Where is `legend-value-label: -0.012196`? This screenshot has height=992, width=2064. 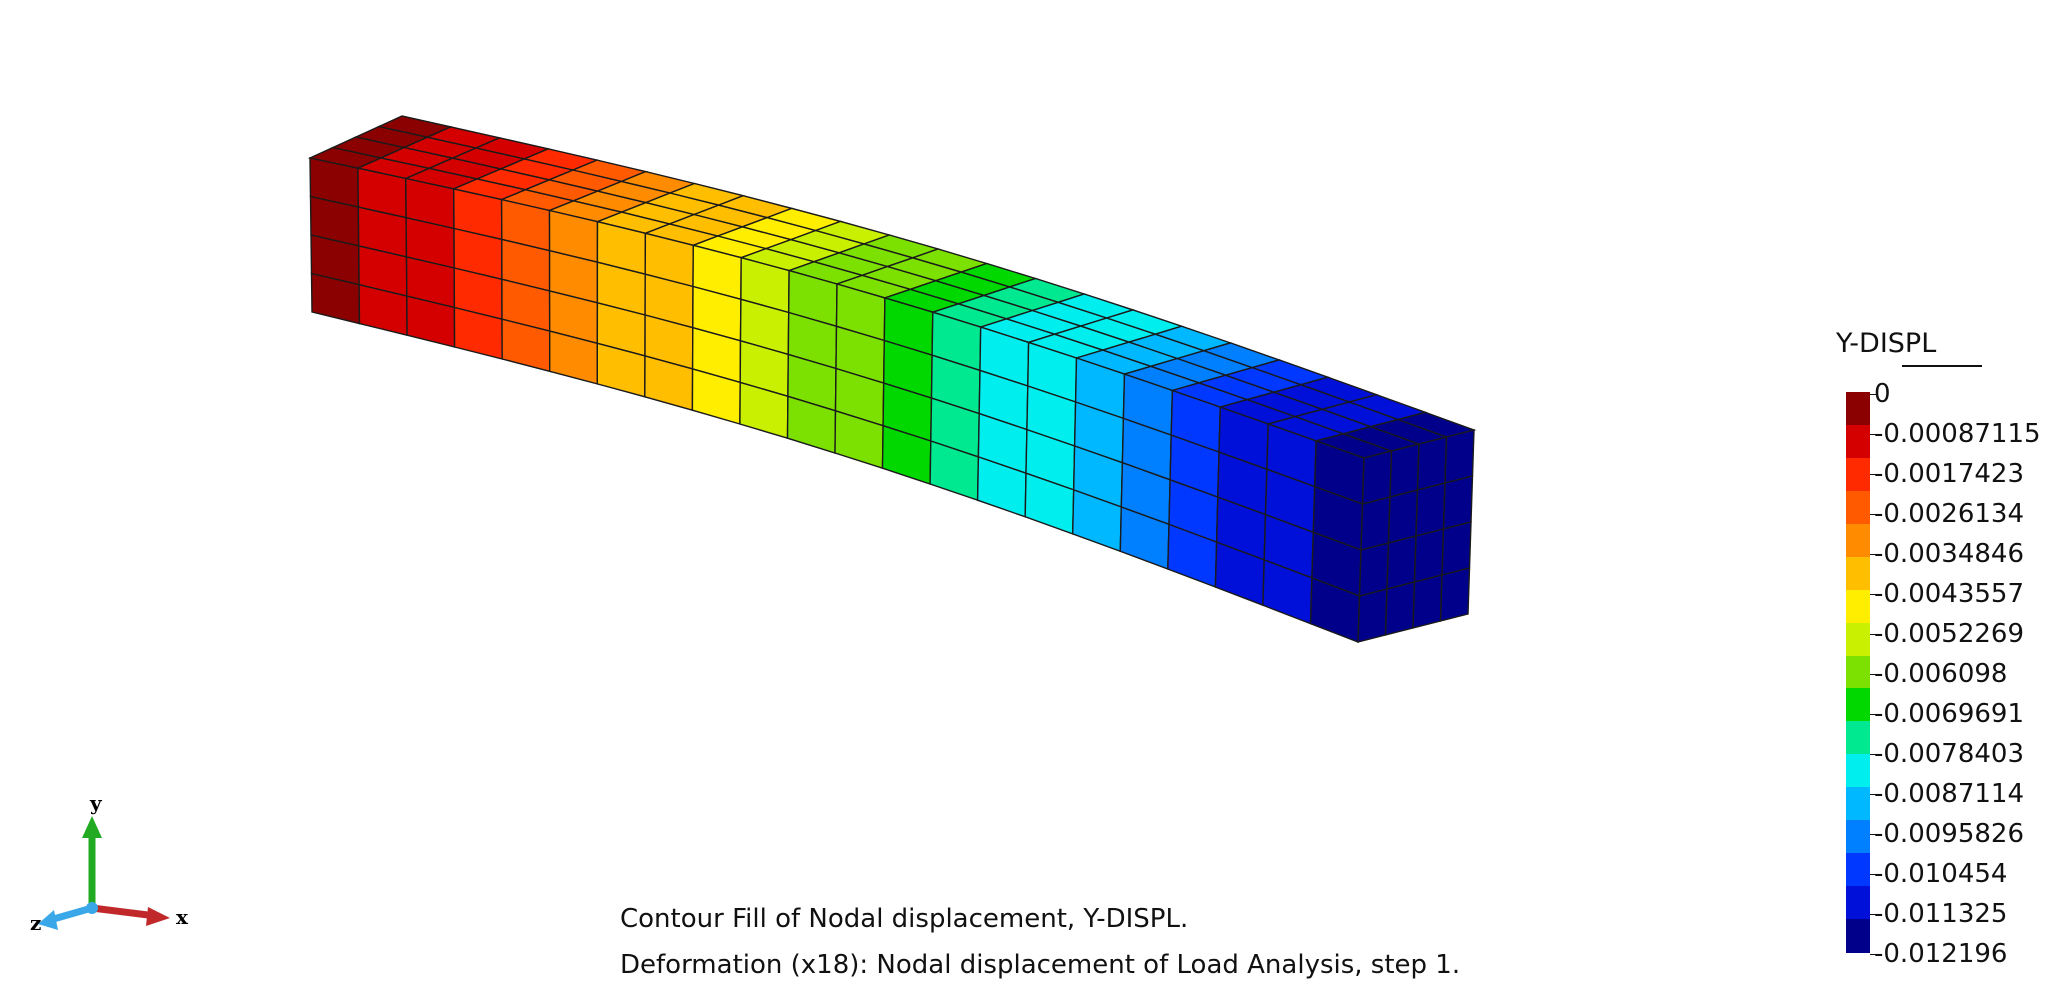
legend-value-label: -0.012196 is located at coordinates (1941, 954).